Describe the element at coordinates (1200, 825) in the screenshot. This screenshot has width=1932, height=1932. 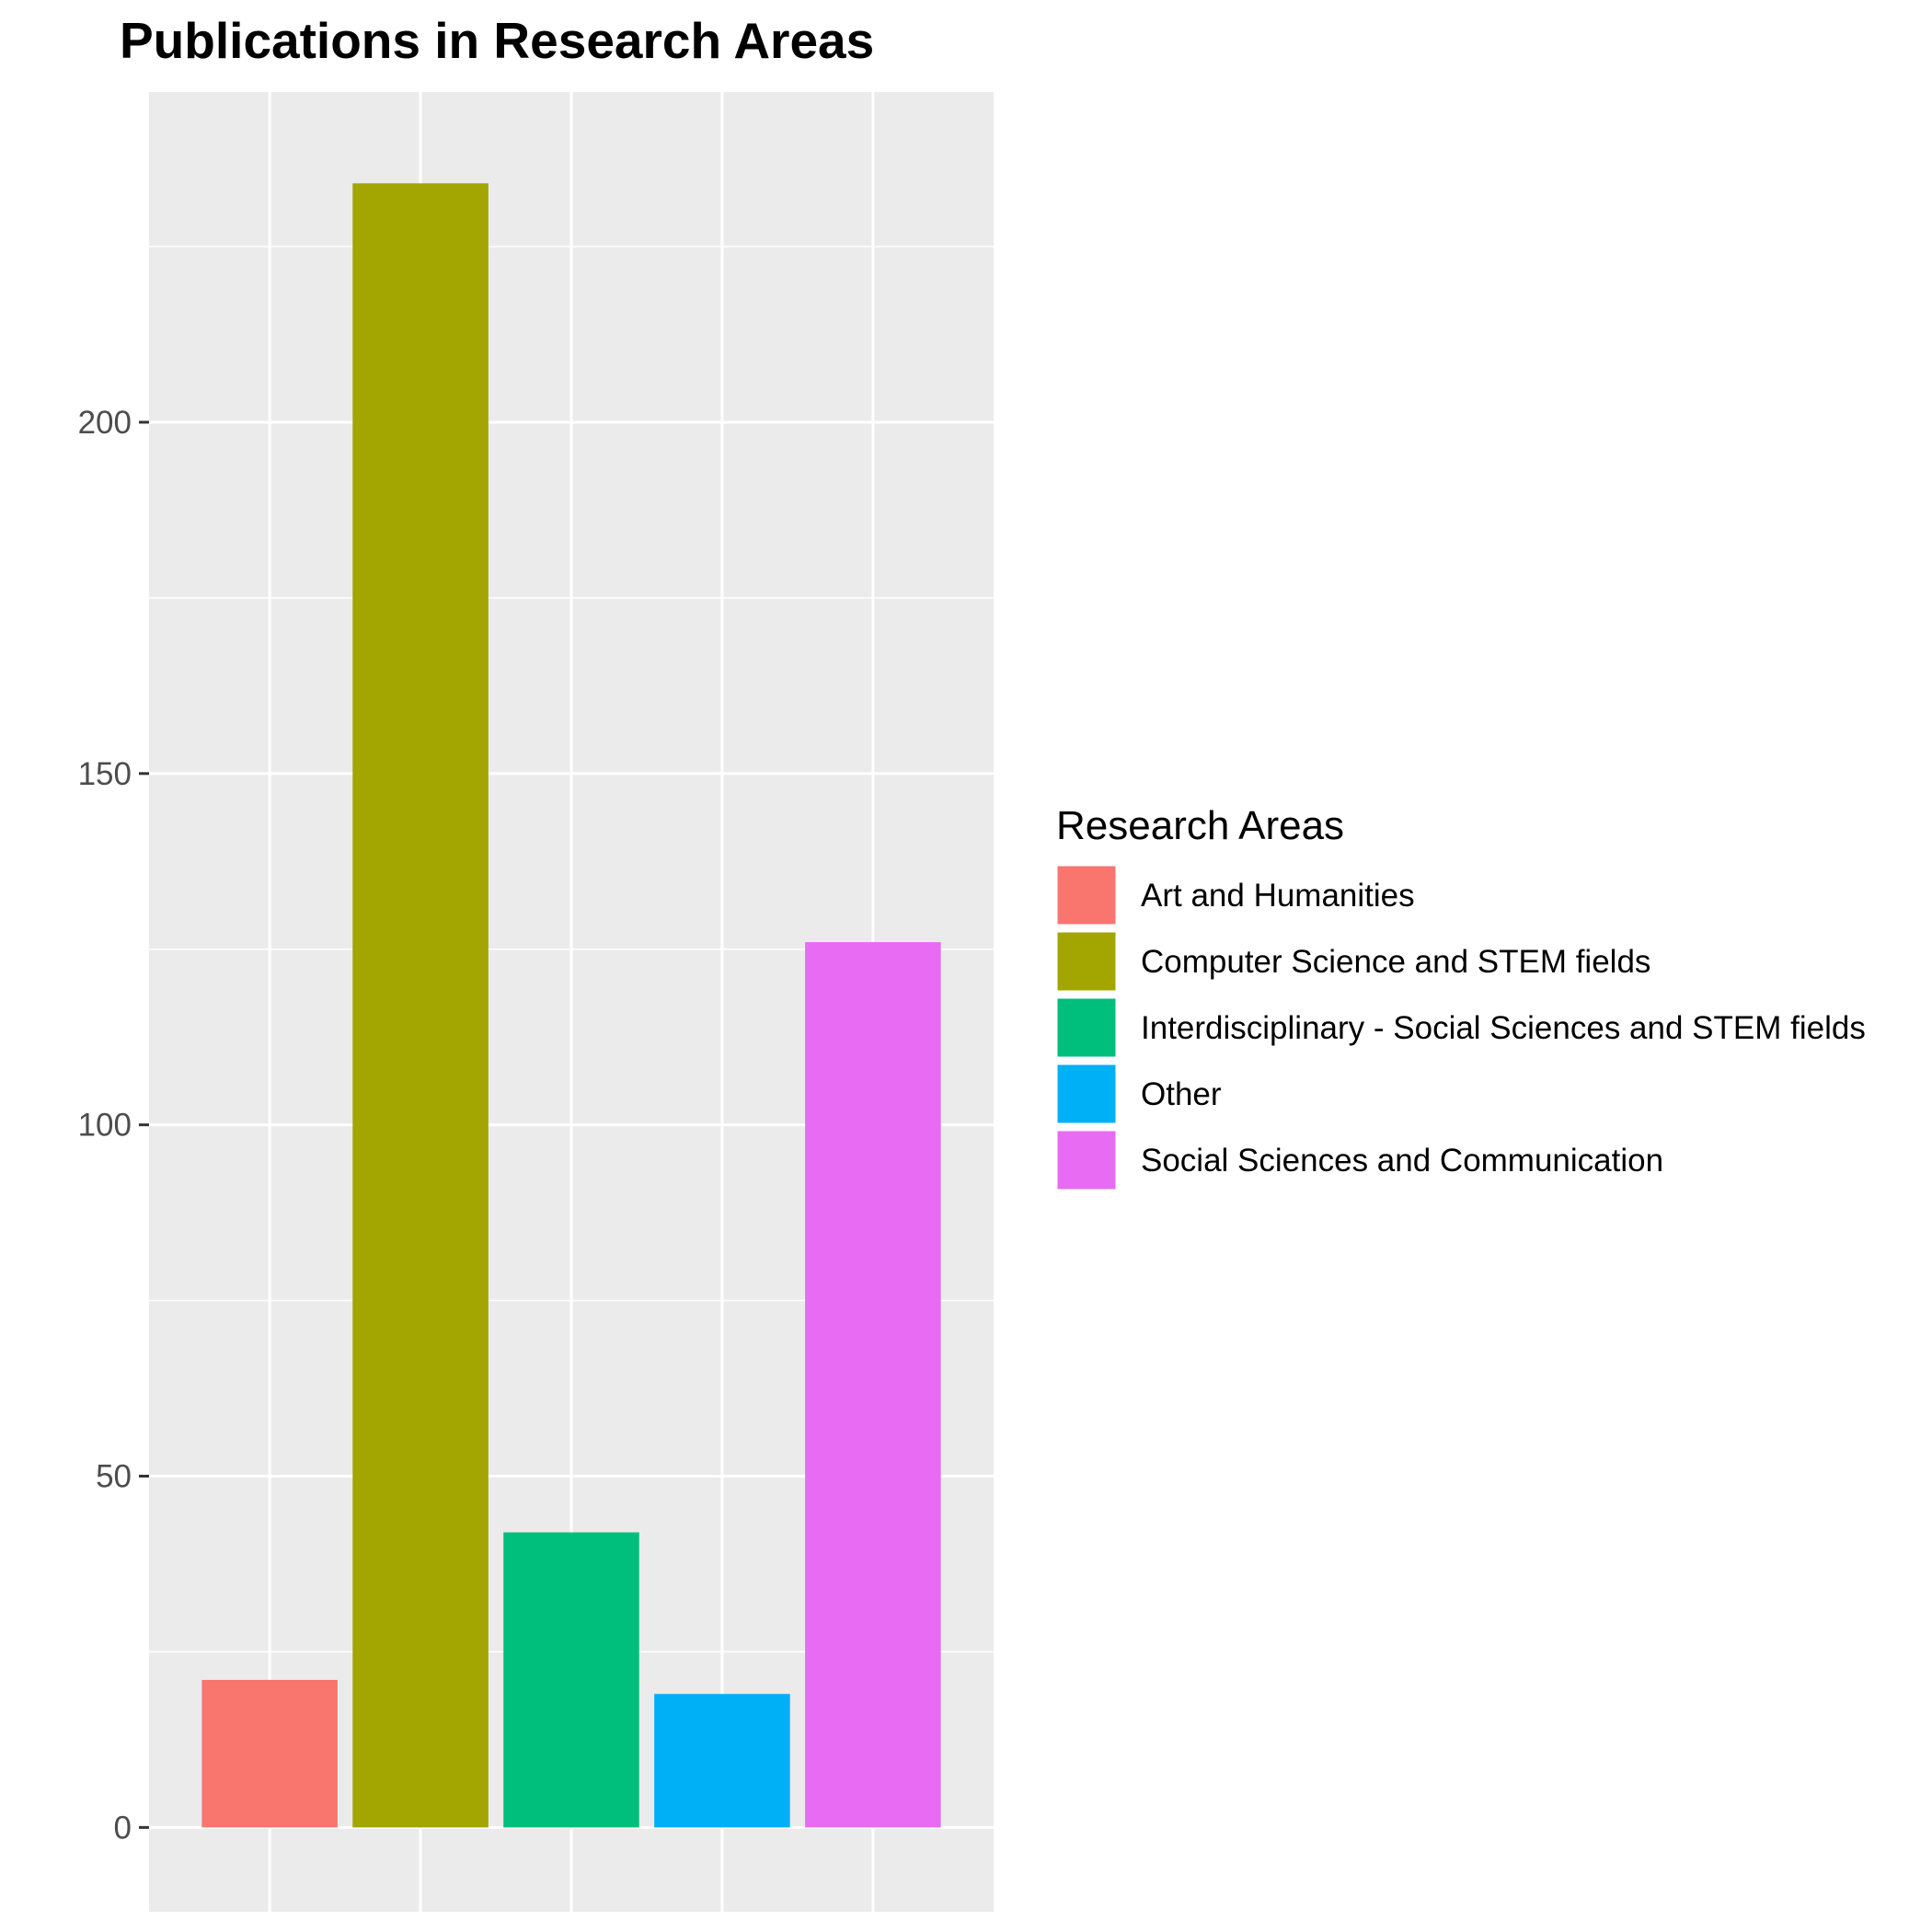
I see `legend-title: Research Areas` at that location.